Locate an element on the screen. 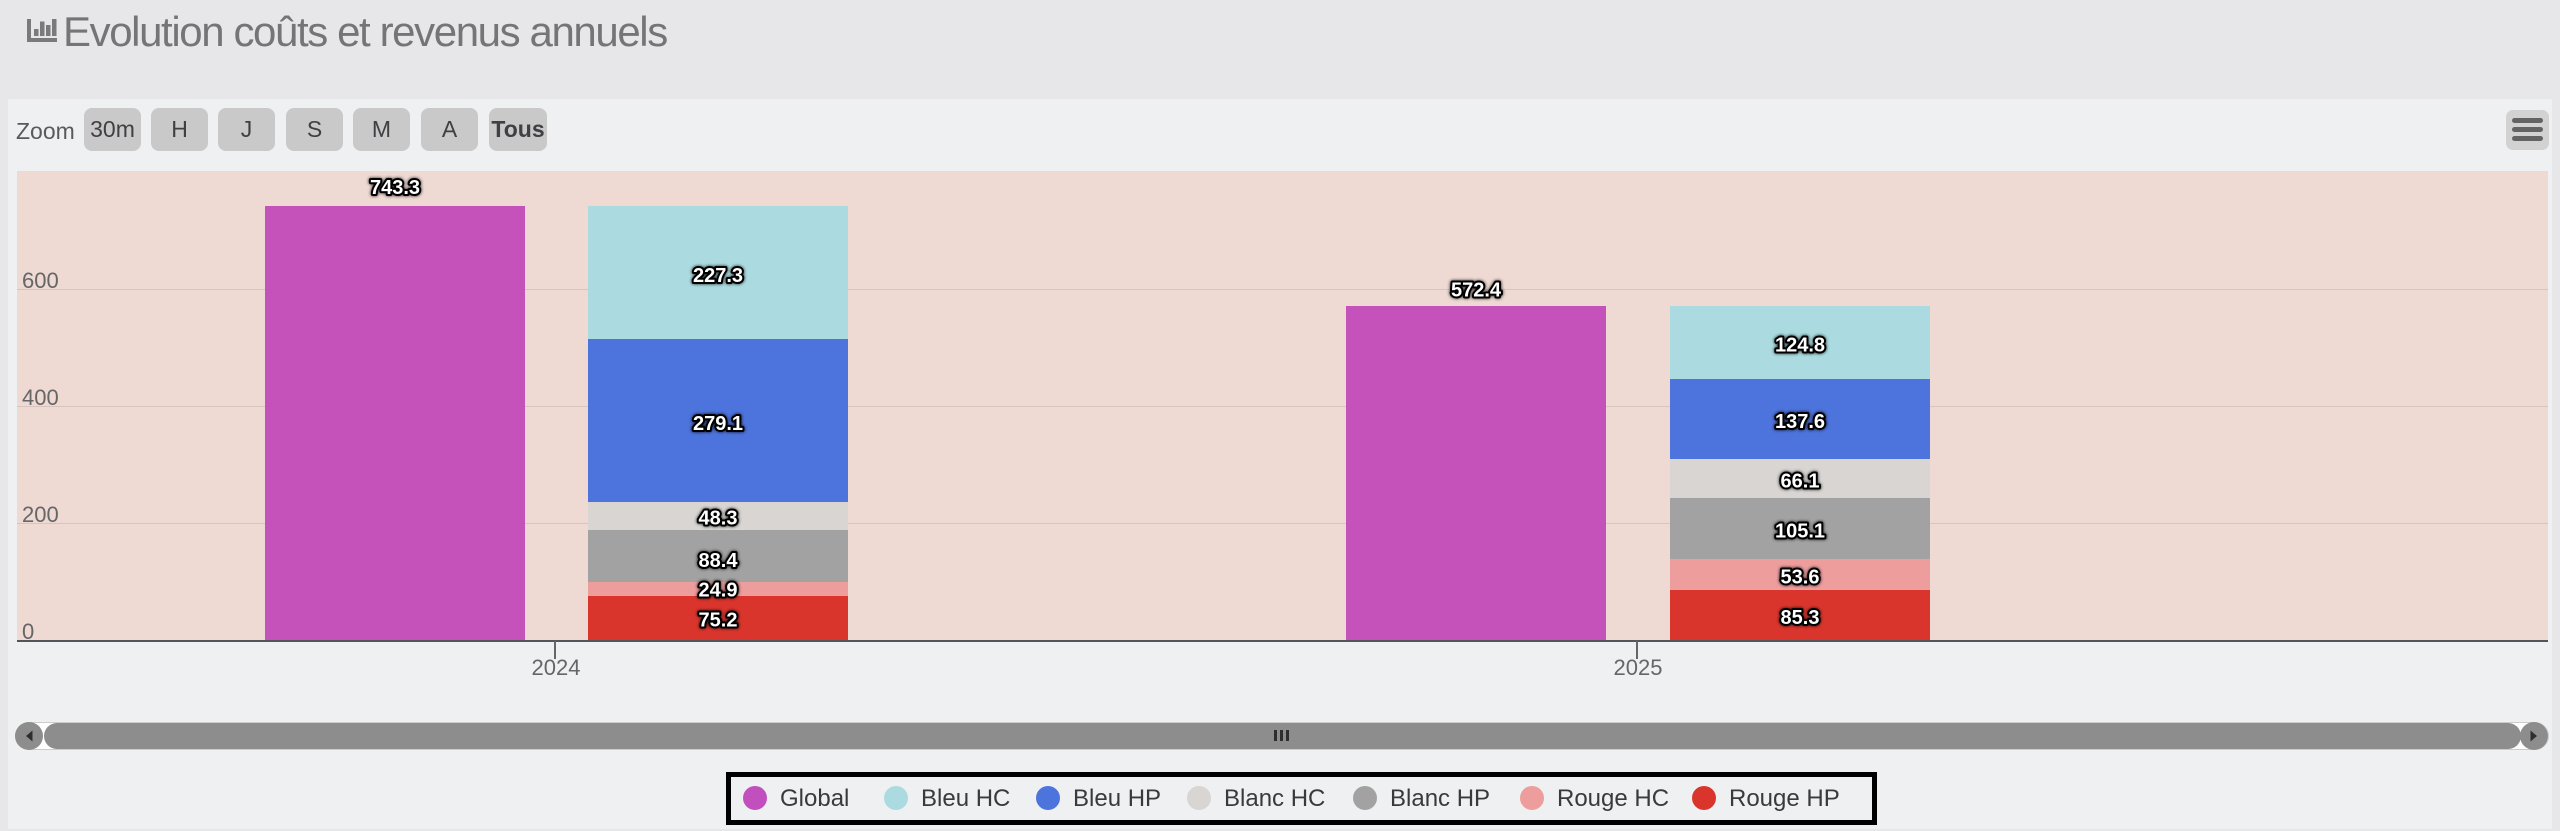 This screenshot has height=831, width=2560. svg-text: 105.1 is located at coordinates (1800, 532).